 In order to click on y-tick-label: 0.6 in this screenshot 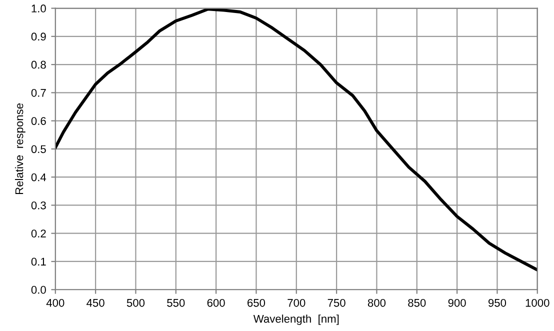, I will do `click(38, 121)`.